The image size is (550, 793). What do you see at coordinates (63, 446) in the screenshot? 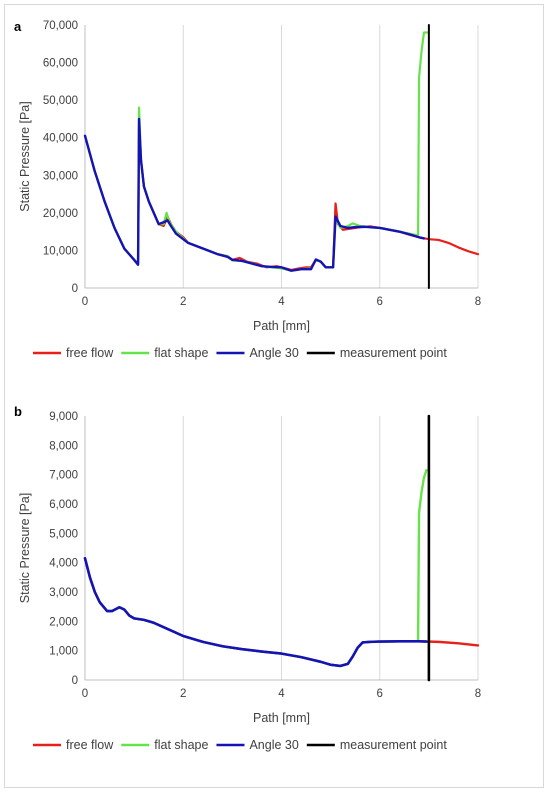
I see `y-tick-label: 8,000` at bounding box center [63, 446].